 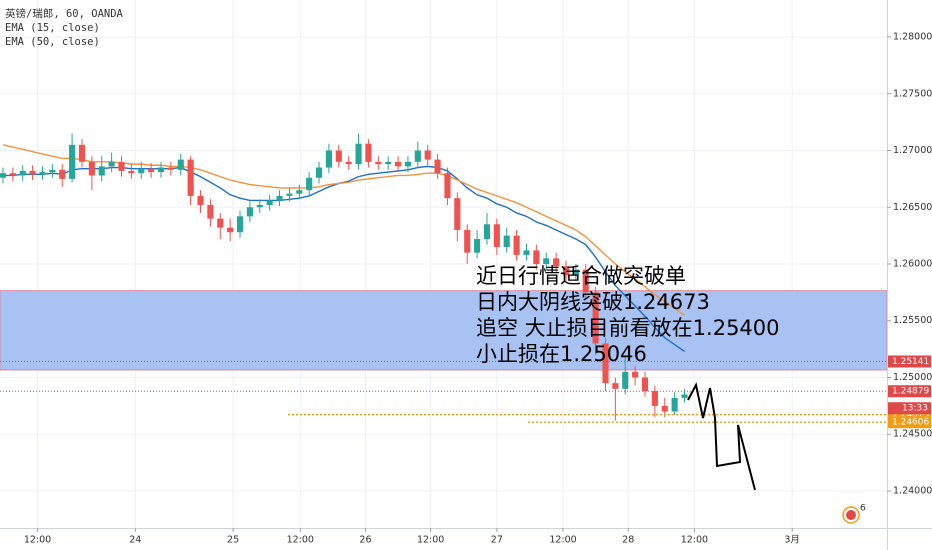 I want to click on price-label: 1.25141, so click(x=910, y=362).